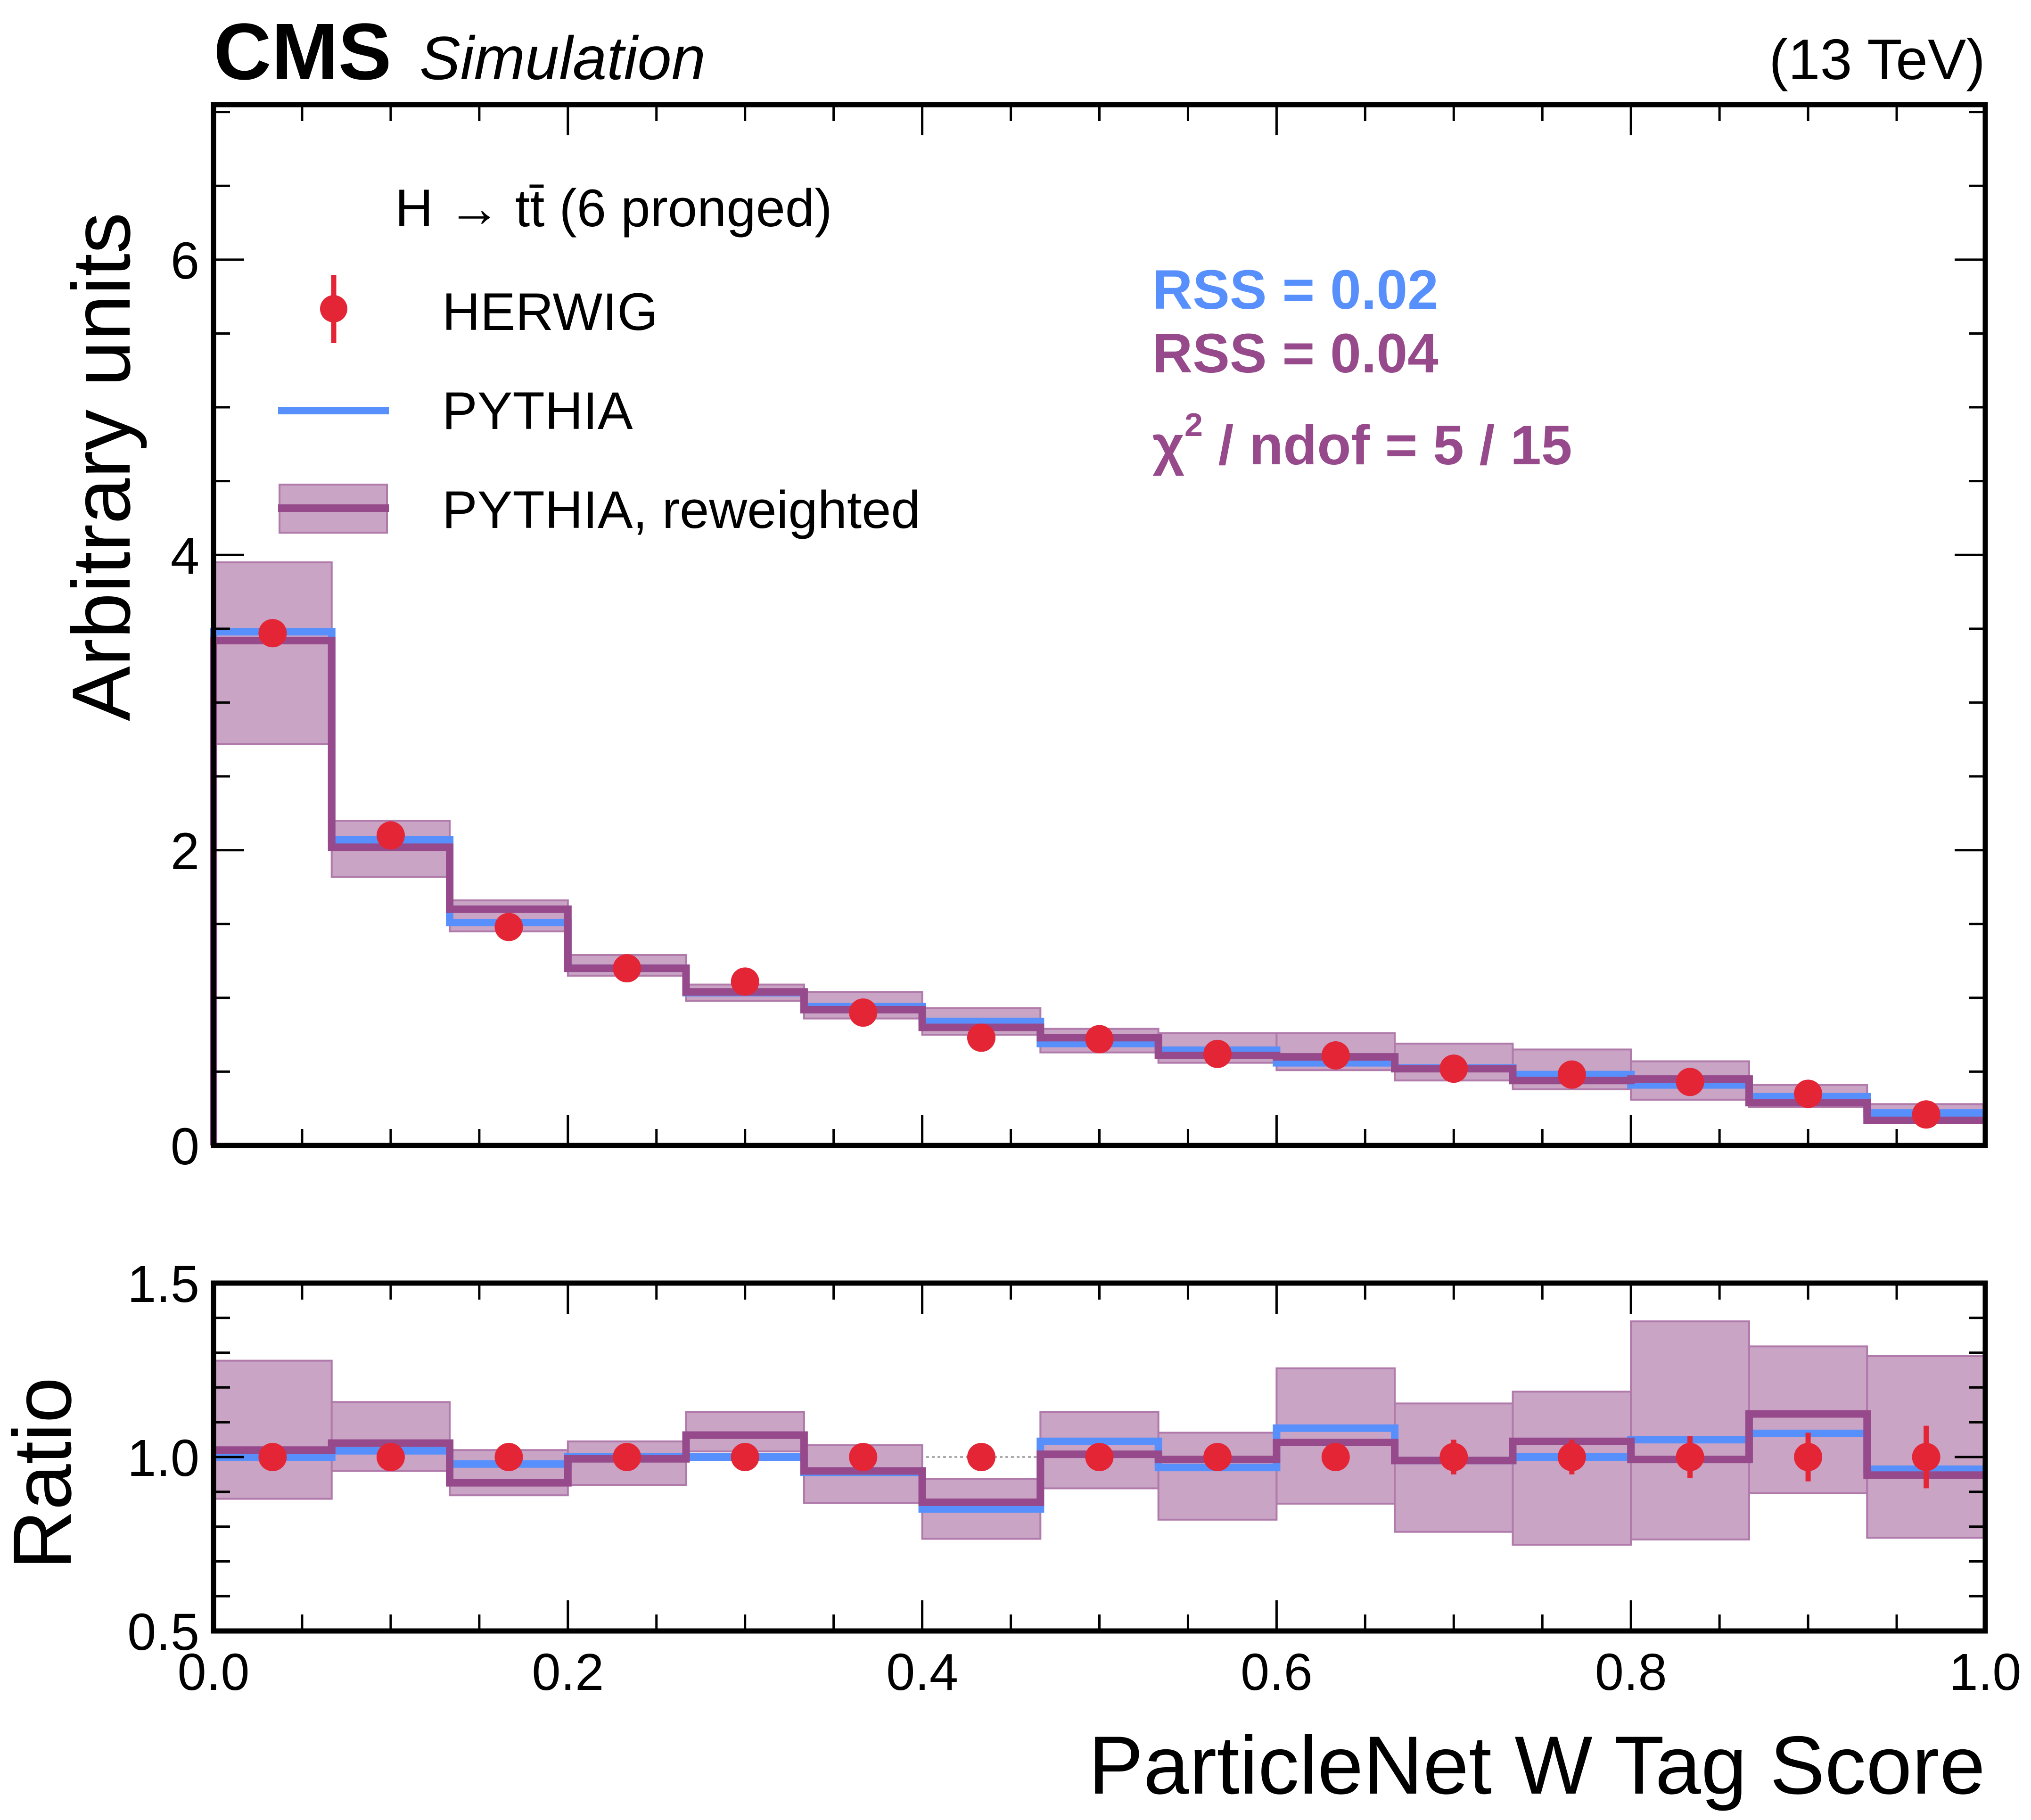 The height and width of the screenshot is (1820, 2031). What do you see at coordinates (185, 261) in the screenshot?
I see `y-tick-label: 6` at bounding box center [185, 261].